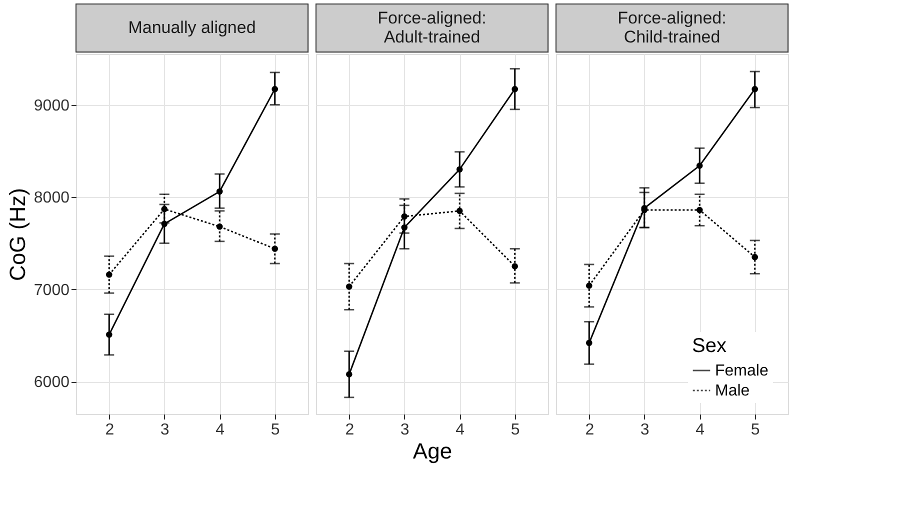 Image resolution: width=910 pixels, height=531 pixels. What do you see at coordinates (52, 105) in the screenshot?
I see `y-tick-label: 9000` at bounding box center [52, 105].